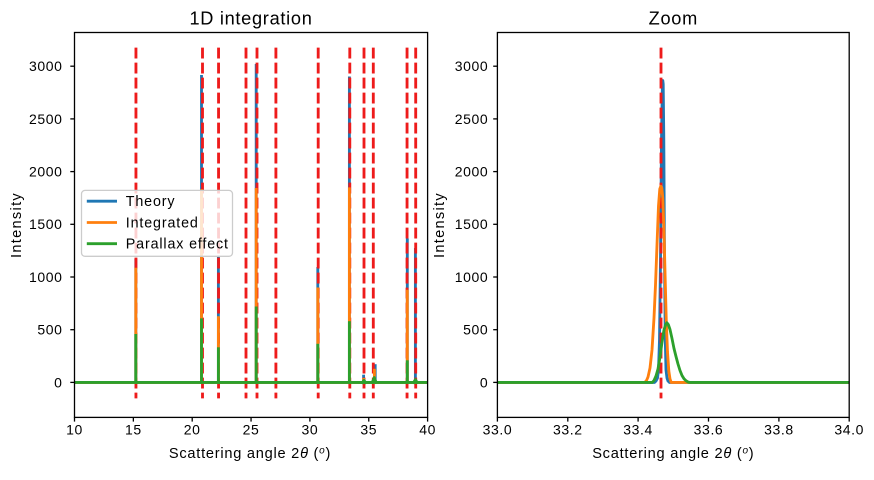 This screenshot has height=480, width=874. What do you see at coordinates (498, 430) in the screenshot?
I see `svg-text: 33.0` at bounding box center [498, 430].